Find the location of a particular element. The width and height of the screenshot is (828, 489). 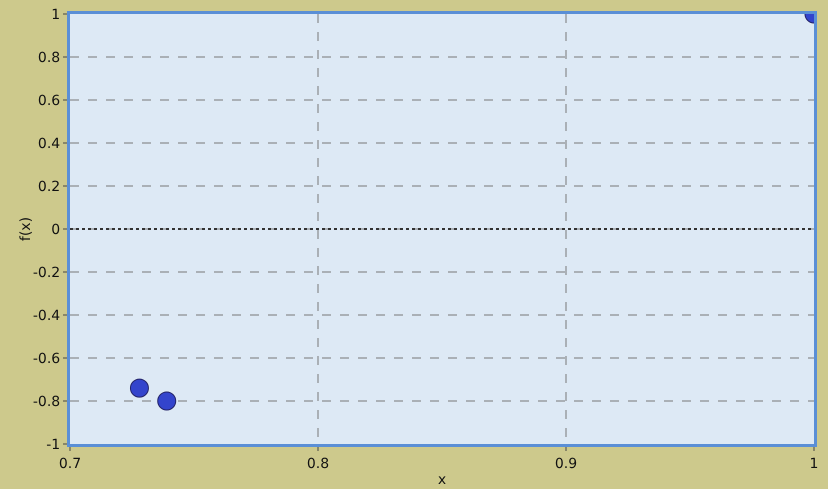

x-tick-label: 0.8 is located at coordinates (318, 464).